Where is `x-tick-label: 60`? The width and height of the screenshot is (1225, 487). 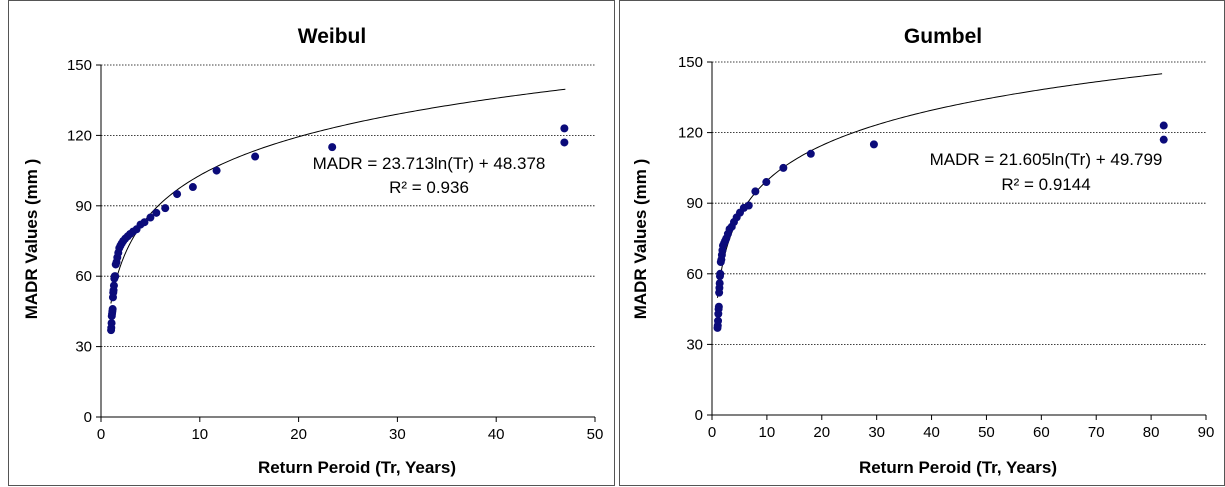 x-tick-label: 60 is located at coordinates (1041, 432).